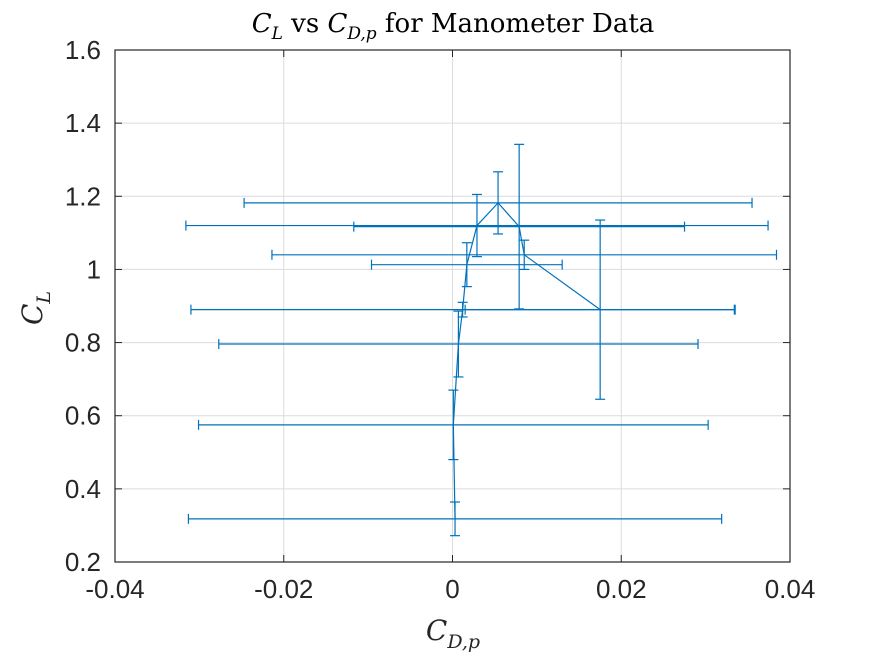 The image size is (875, 656). I want to click on y-tick-label: 0.2, so click(83, 562).